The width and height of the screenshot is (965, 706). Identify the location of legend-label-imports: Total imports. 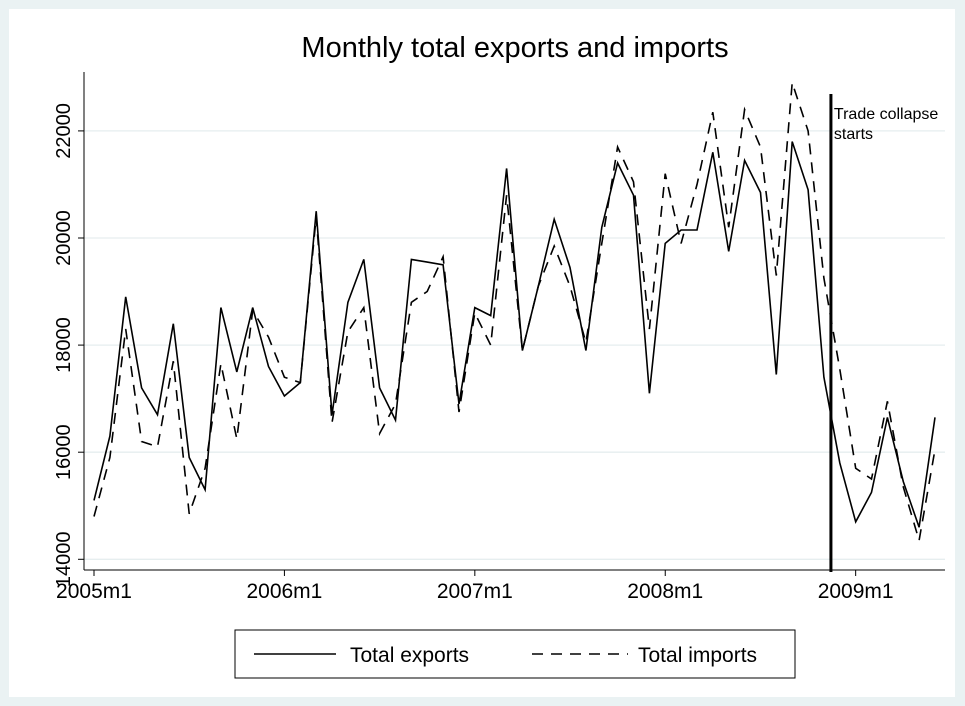
(697, 655).